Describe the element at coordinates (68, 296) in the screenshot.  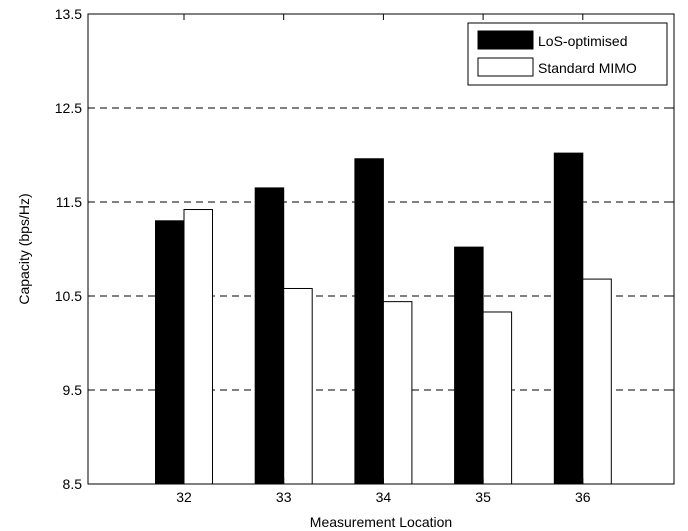
I see `y-tick-label: 10.5` at that location.